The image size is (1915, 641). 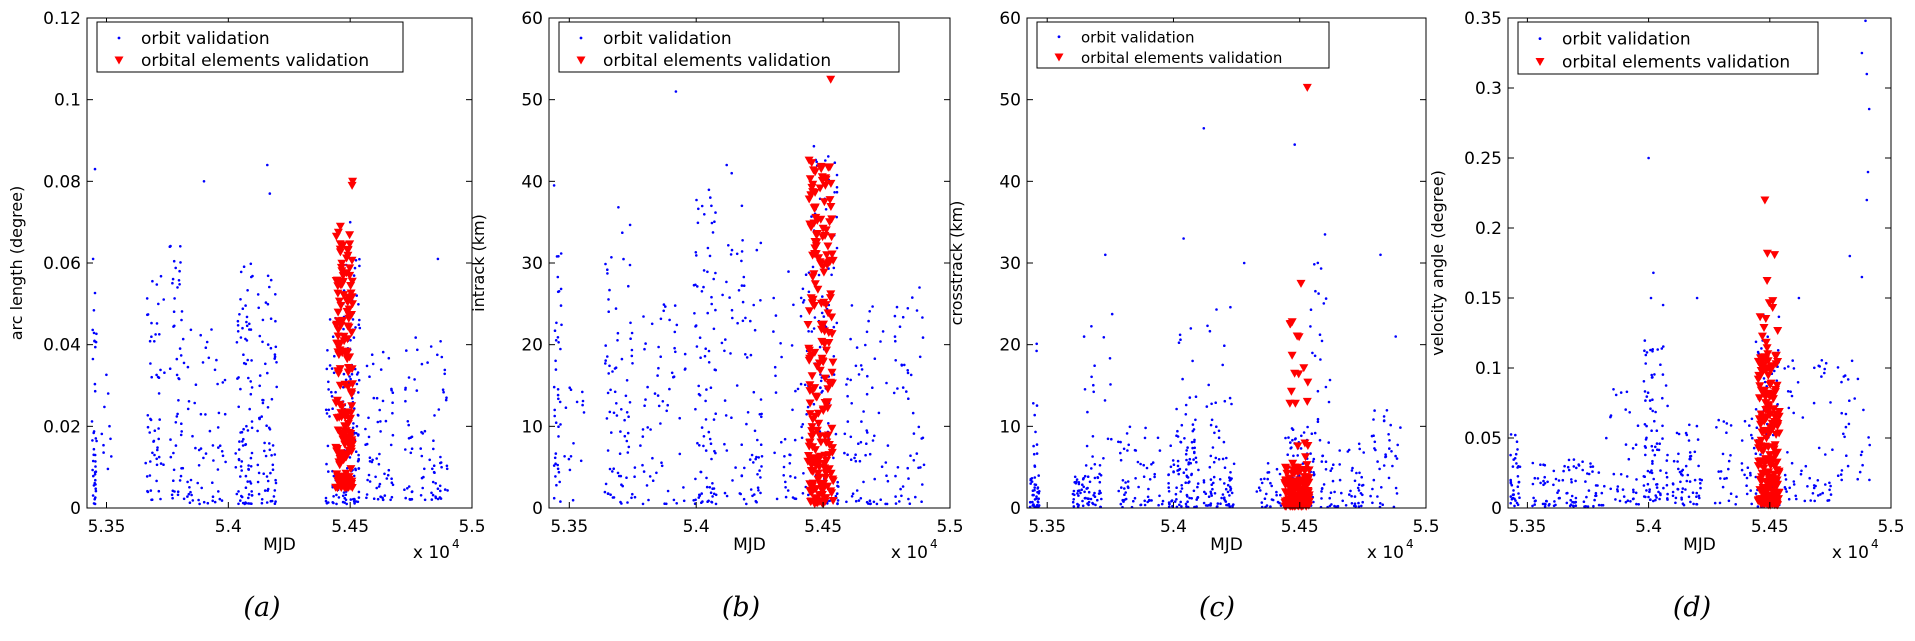 What do you see at coordinates (820, 292) in the screenshot?
I see `series-orbital-elements-validation` at bounding box center [820, 292].